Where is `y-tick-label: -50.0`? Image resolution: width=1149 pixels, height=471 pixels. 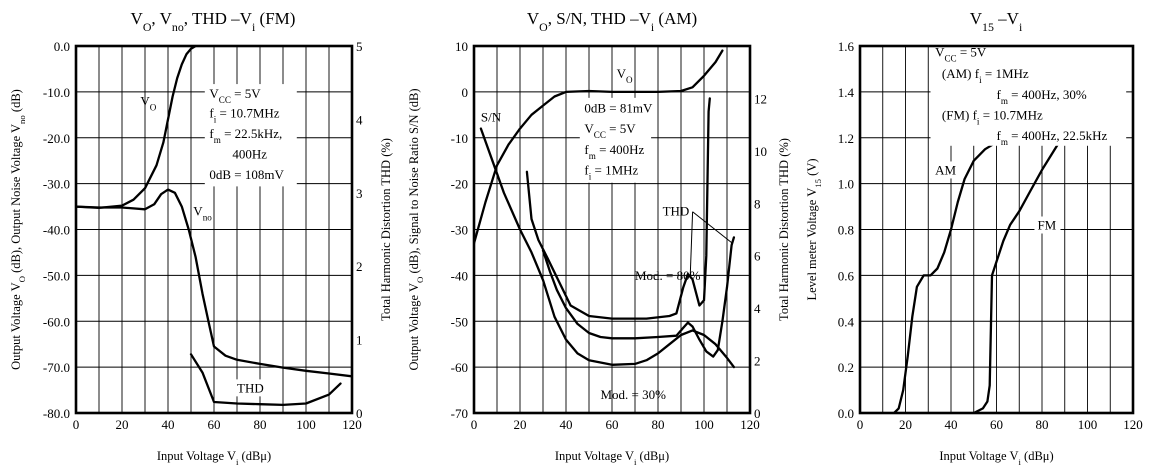 y-tick-label: -50.0 is located at coordinates (56, 275).